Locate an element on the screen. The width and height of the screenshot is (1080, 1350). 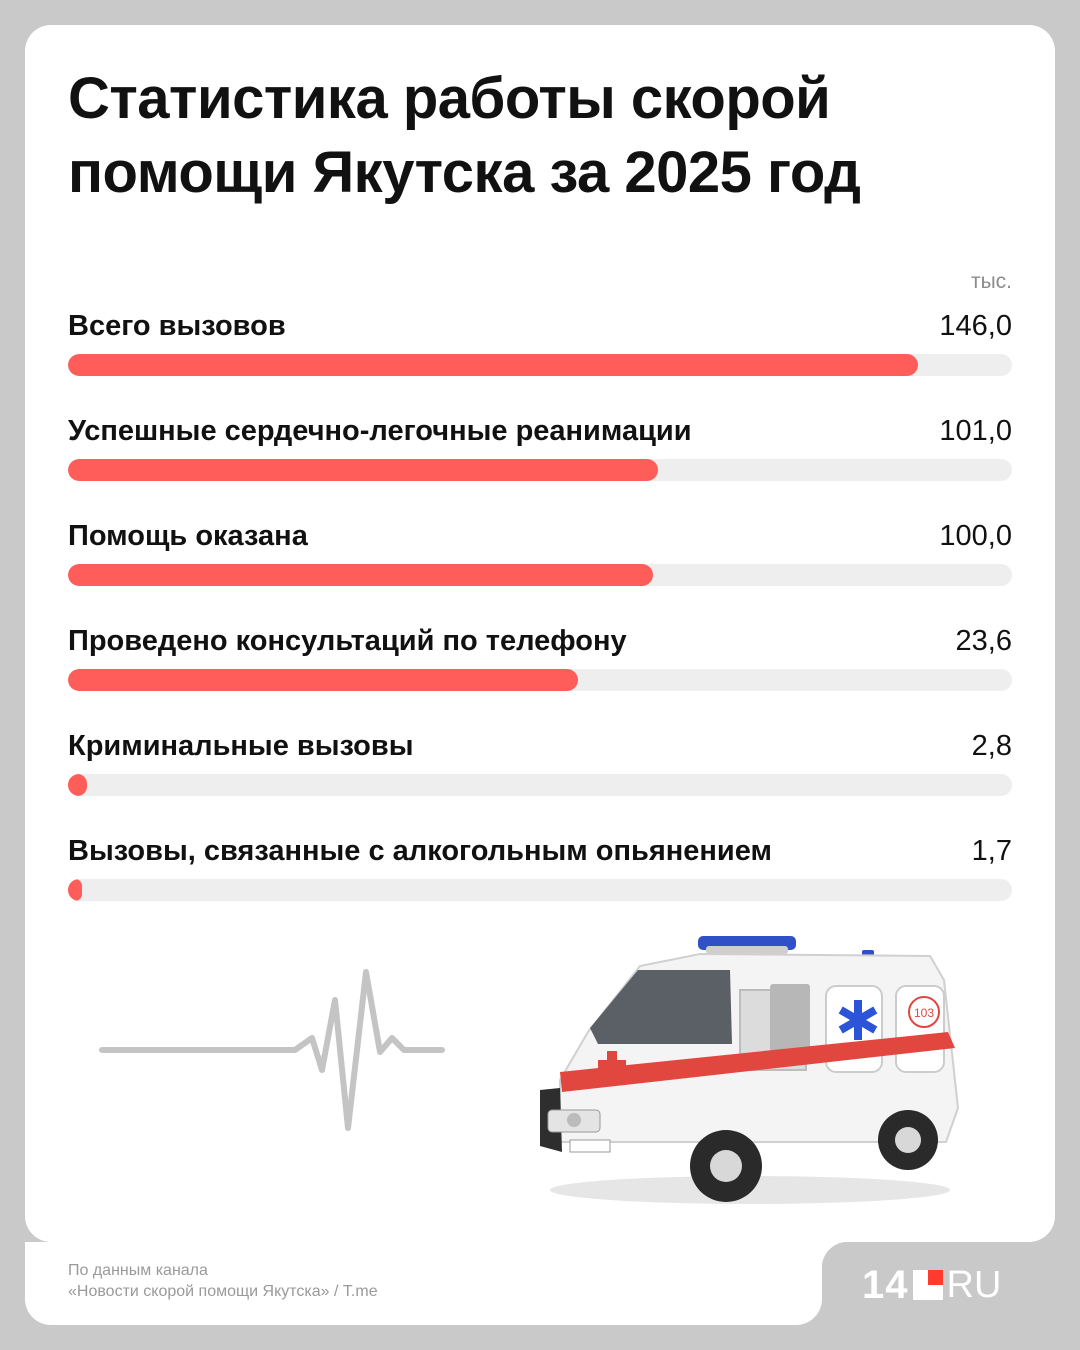
bar-value-label: 2,8 is located at coordinates (991, 746).